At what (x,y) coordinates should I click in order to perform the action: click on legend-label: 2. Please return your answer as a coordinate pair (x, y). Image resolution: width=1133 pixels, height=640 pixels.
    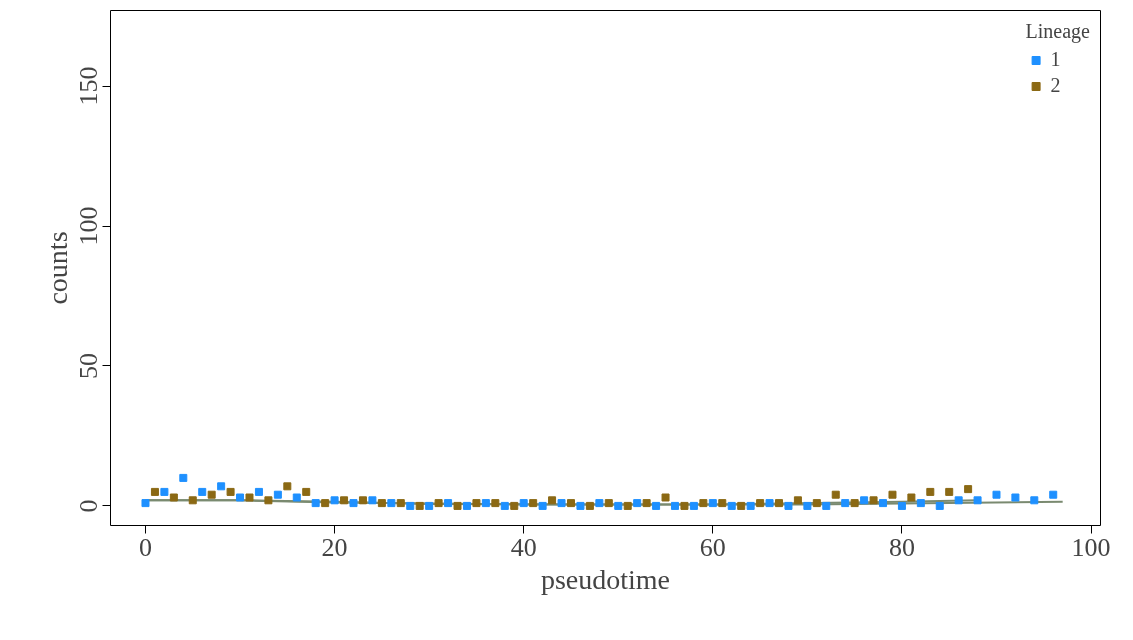
    Looking at the image, I should click on (1056, 85).